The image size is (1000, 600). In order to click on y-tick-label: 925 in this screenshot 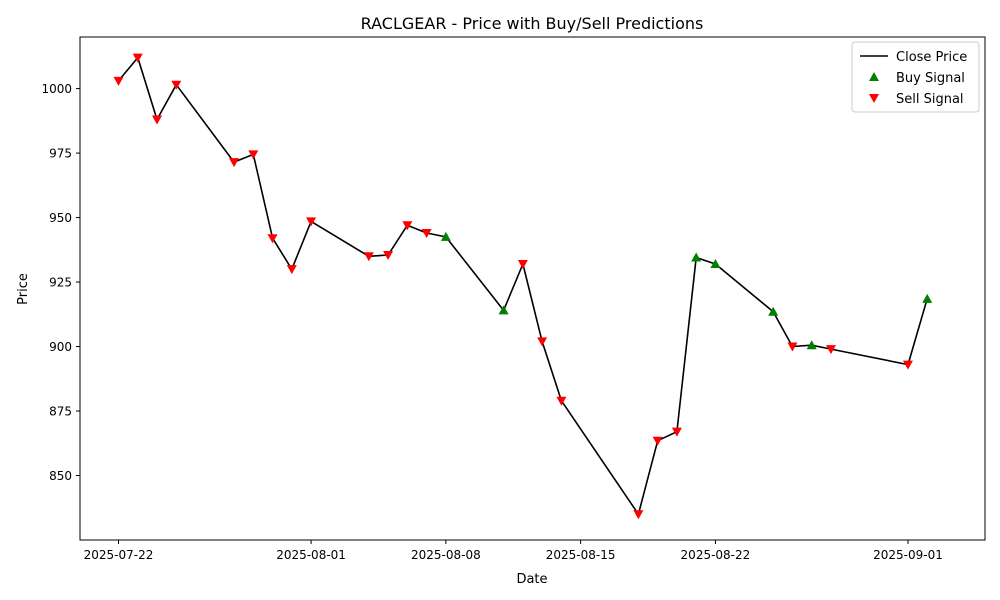, I will do `click(60, 283)`.